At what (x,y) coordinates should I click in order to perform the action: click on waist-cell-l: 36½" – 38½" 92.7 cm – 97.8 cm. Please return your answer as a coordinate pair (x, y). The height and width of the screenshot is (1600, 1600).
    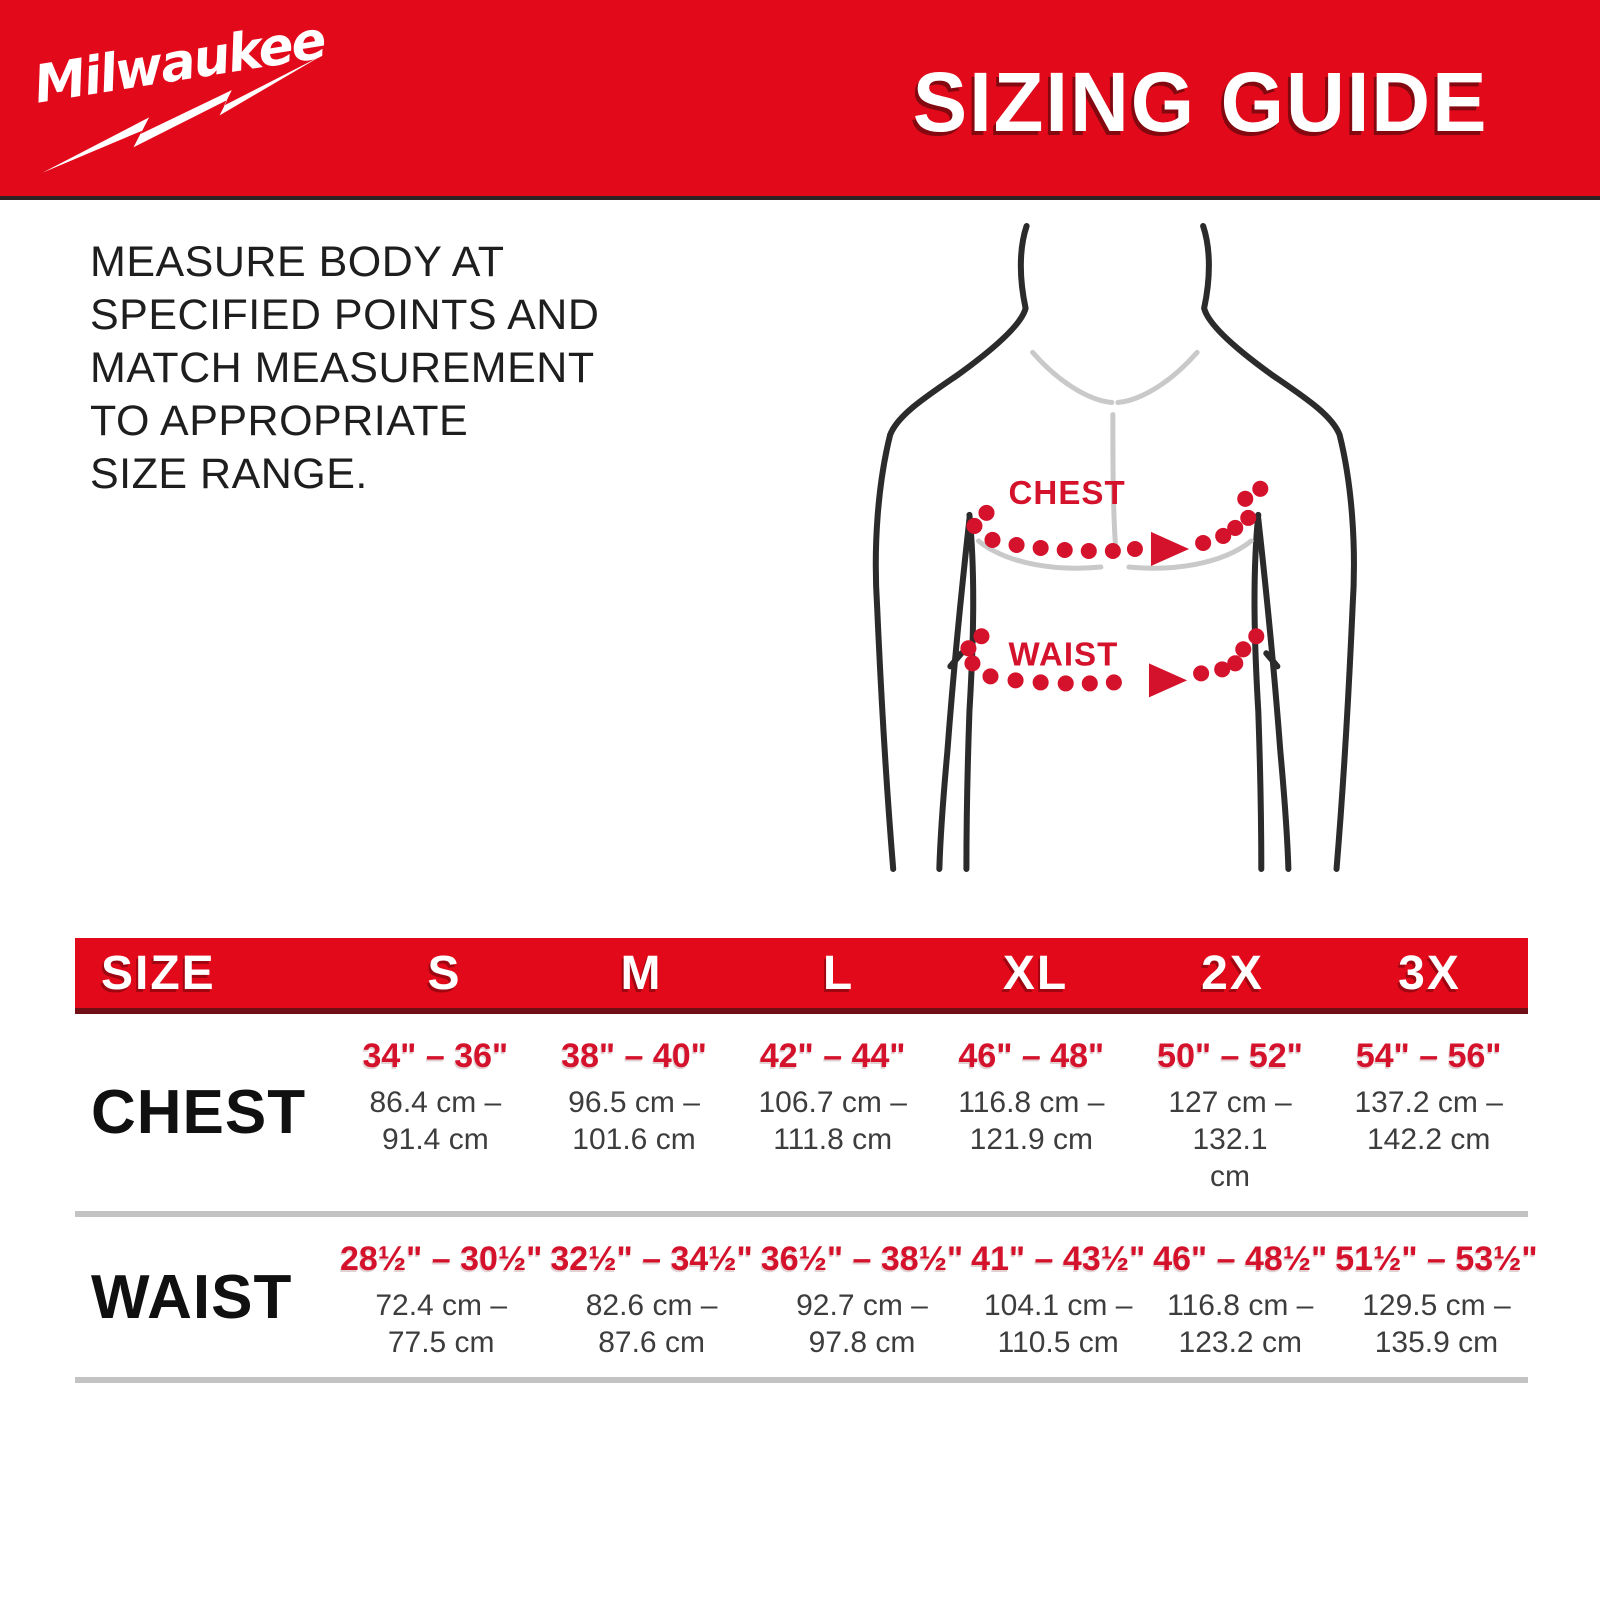
    Looking at the image, I should click on (862, 1299).